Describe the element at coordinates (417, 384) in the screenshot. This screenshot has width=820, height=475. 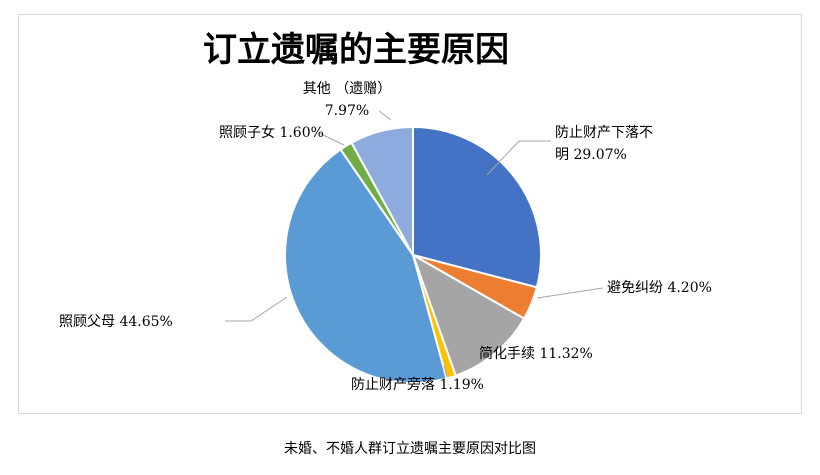
I see `slice-label: 防止财产旁落 1.19%` at that location.